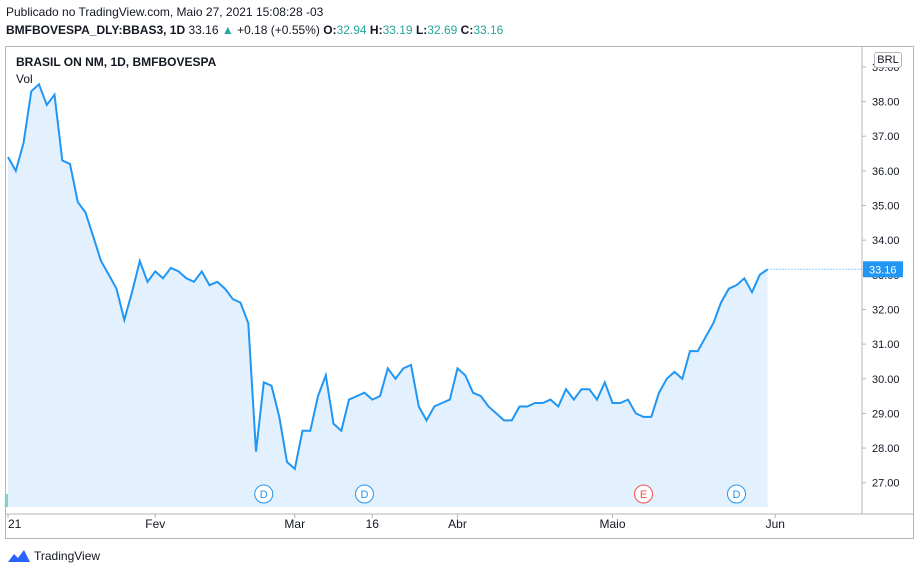 The image size is (920, 575). Describe the element at coordinates (67, 556) in the screenshot. I see `brand-name: TradingView` at that location.